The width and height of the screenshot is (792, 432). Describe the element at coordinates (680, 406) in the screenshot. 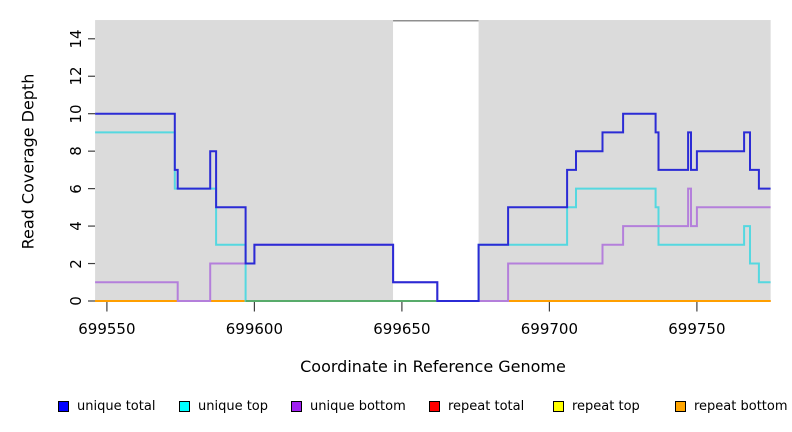

I see `repeat-bottom-swatch-icon` at that location.